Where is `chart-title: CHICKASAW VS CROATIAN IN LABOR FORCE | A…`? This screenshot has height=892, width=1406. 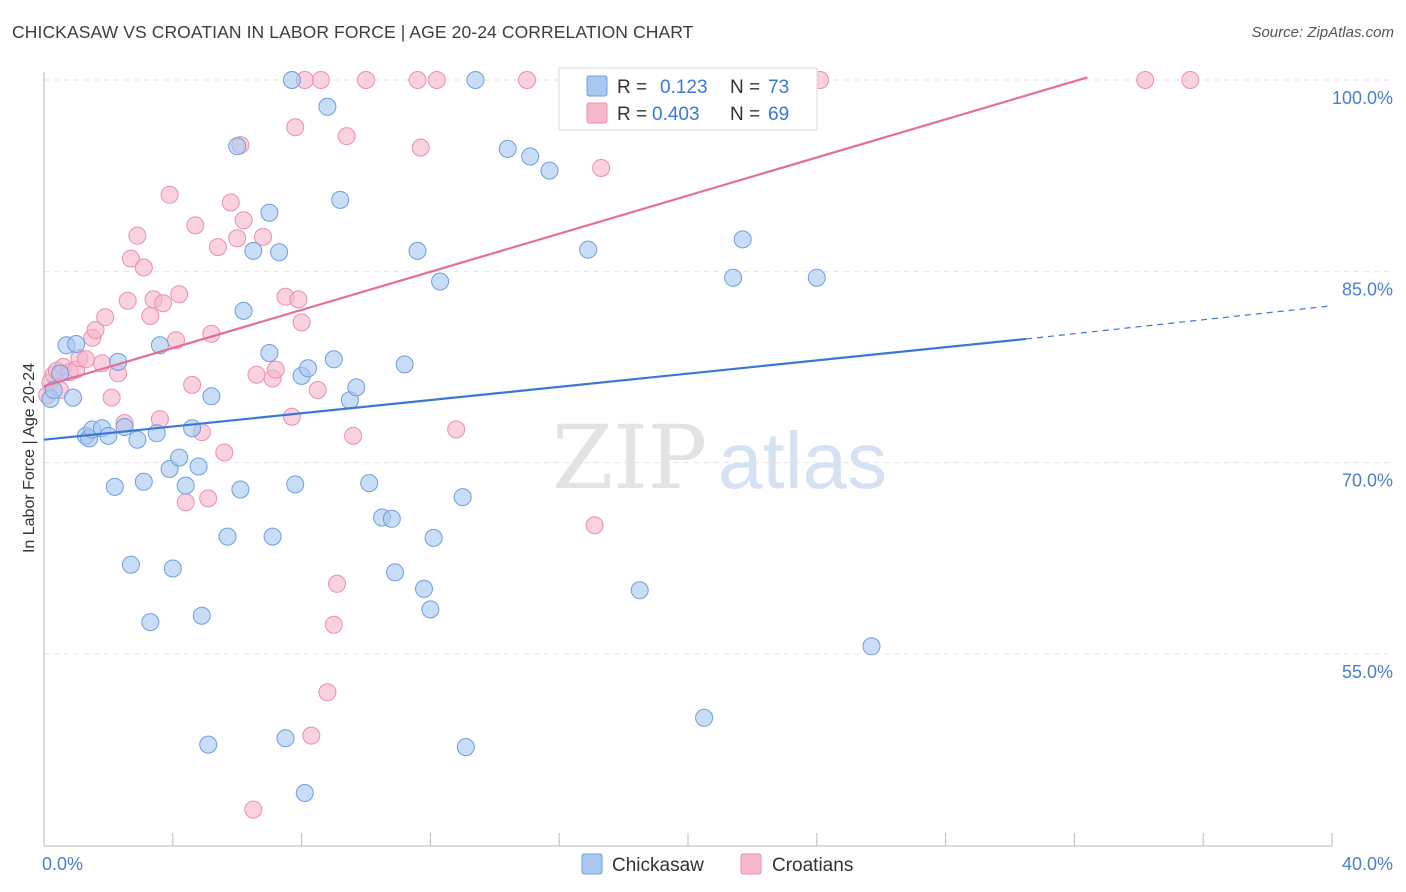 chart-title: CHICKASAW VS CROATIAN IN LABOR FORCE | A… is located at coordinates (353, 32).